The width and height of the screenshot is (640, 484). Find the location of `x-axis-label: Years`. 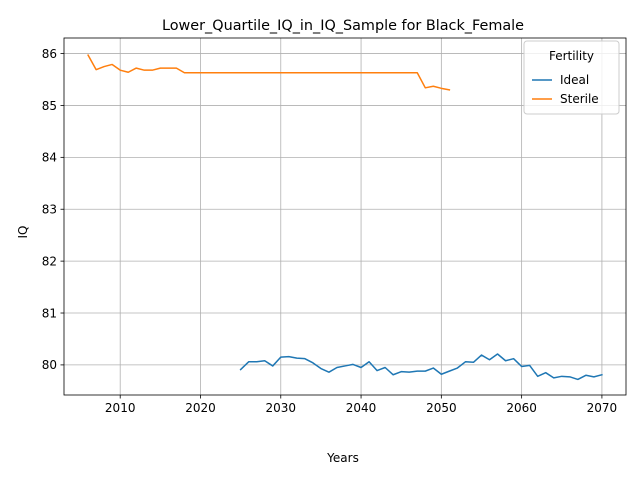

x-axis-label: Years is located at coordinates (342, 458).